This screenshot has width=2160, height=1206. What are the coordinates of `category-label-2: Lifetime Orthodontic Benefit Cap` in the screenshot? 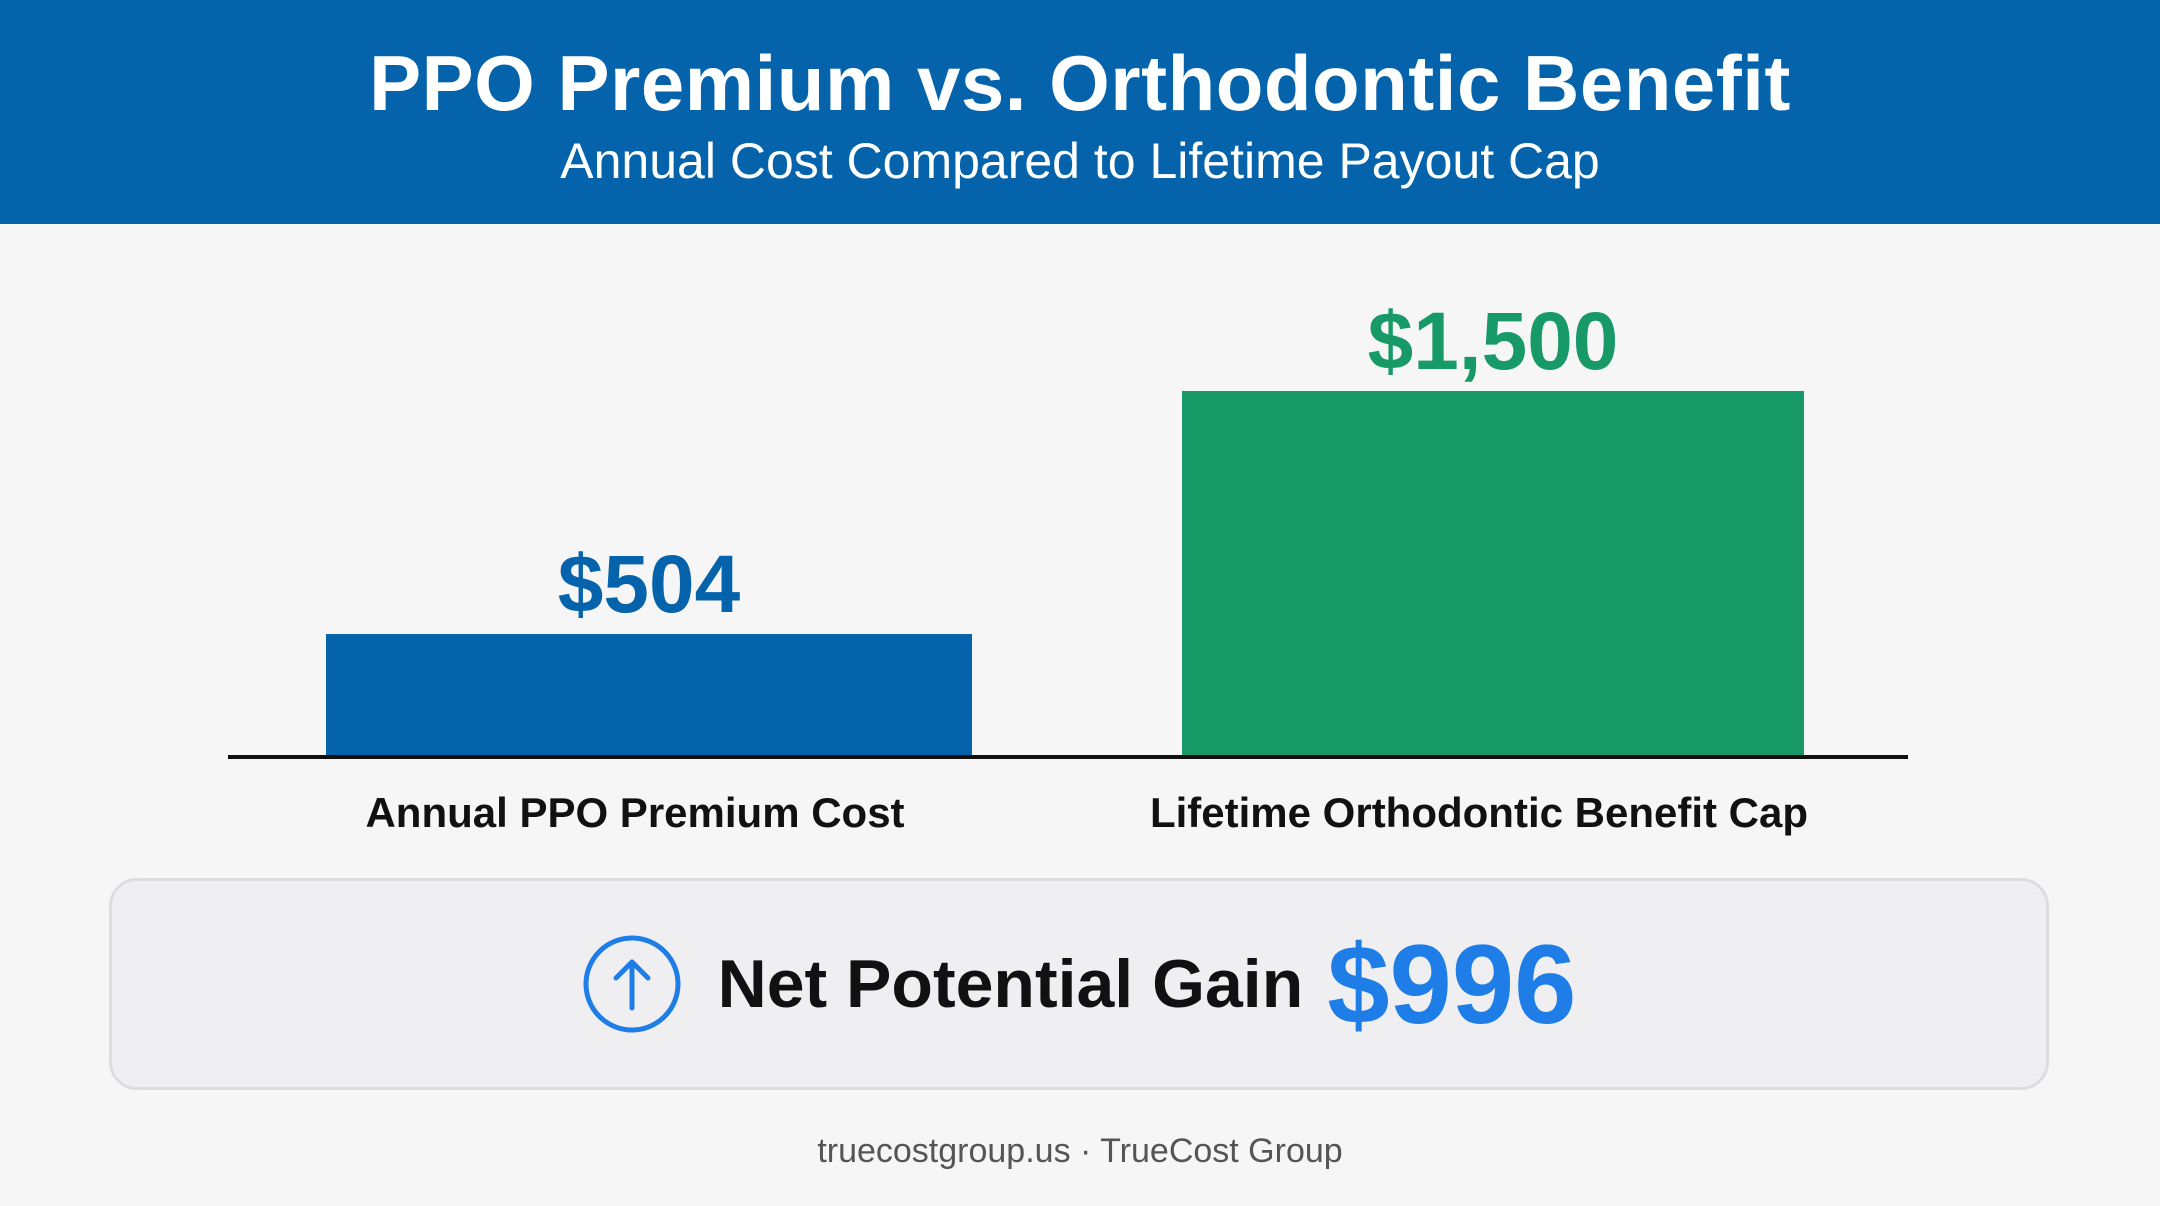 It's located at (1479, 812).